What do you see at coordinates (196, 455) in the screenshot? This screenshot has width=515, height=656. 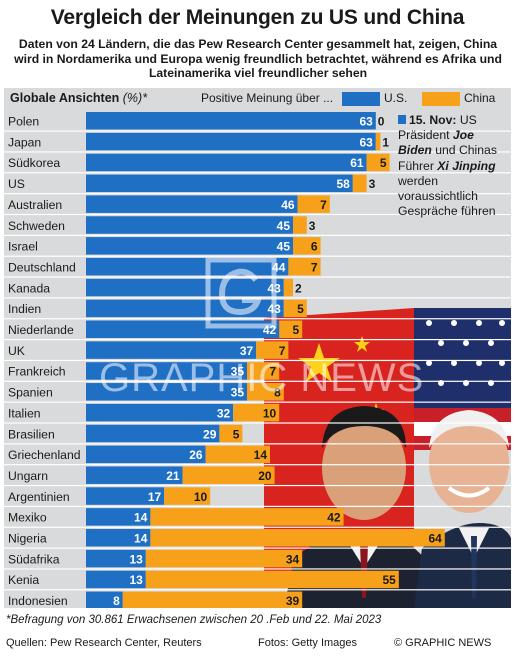 I see `value-label-us: 26` at bounding box center [196, 455].